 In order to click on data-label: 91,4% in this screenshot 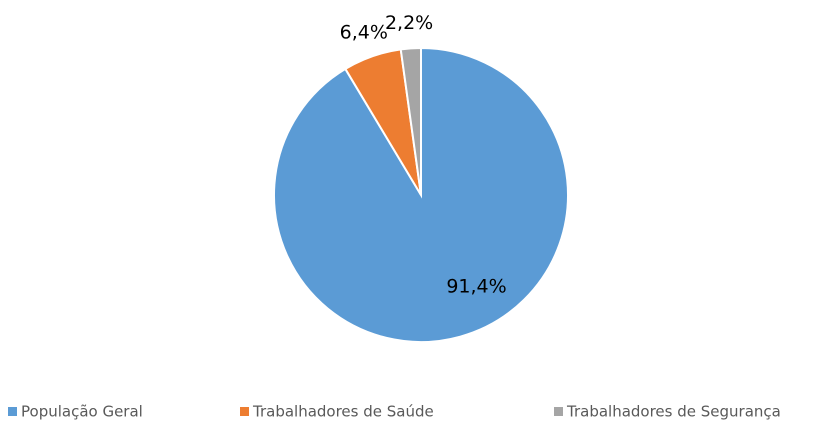, I will do `click(476, 287)`.